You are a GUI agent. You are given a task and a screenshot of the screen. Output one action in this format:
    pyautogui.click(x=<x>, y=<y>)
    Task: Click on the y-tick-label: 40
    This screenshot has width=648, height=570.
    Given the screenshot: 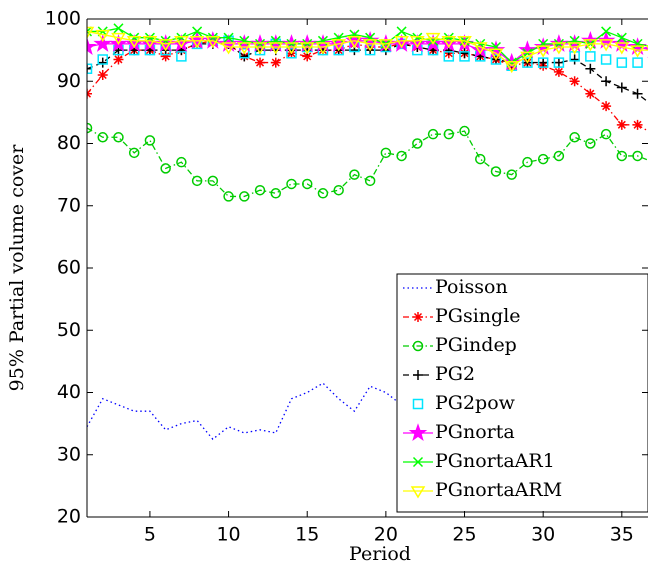 What is the action you would take?
    pyautogui.click(x=69, y=392)
    